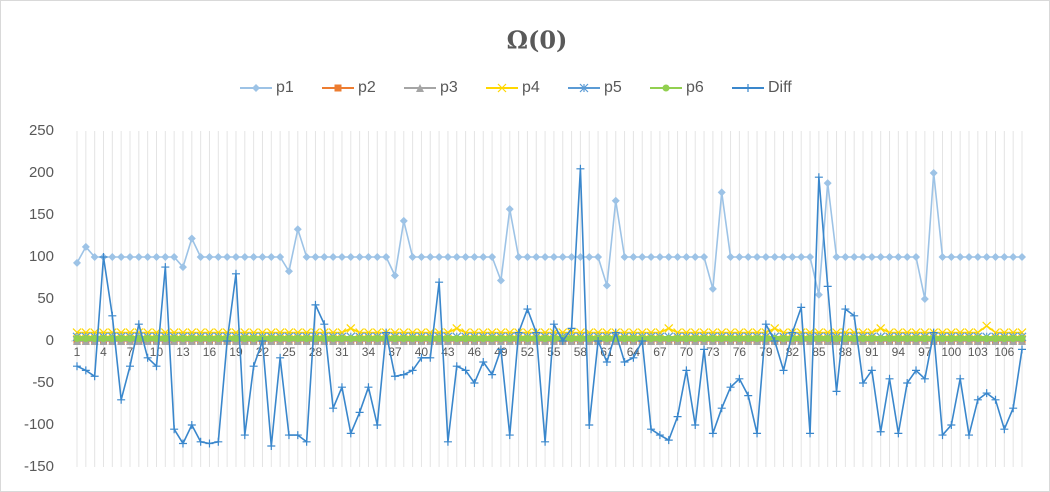  Describe the element at coordinates (77, 352) in the screenshot. I see `x-tick-label: 1` at that location.